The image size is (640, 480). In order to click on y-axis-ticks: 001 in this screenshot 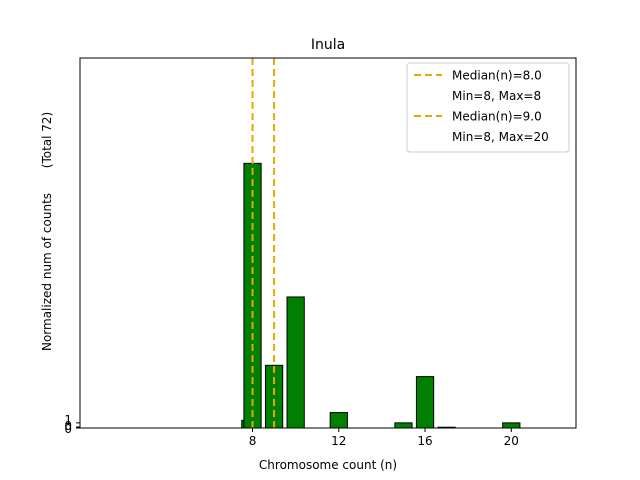, I will do `click(72, 424)`.